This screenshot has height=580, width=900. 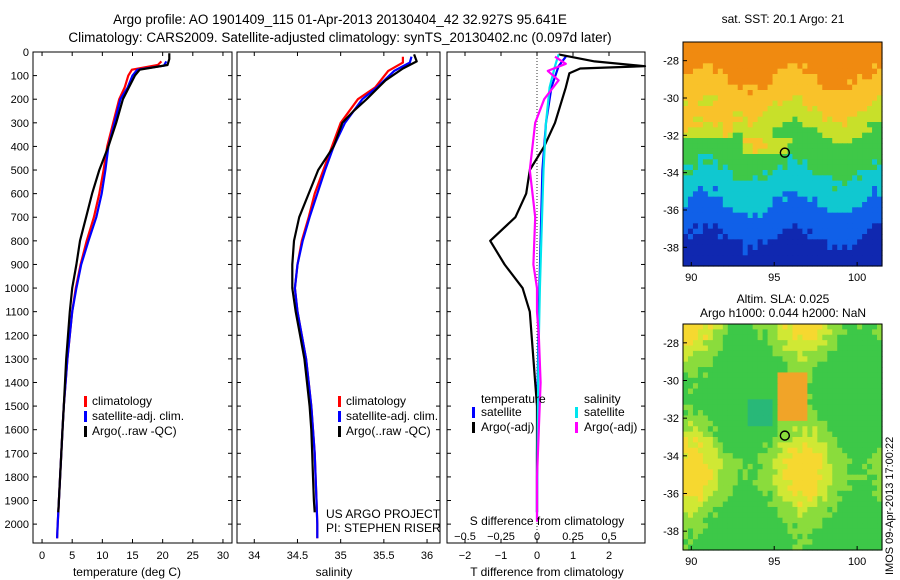 I want to click on series-line-argo-raw-qc-, so click(x=354, y=283).